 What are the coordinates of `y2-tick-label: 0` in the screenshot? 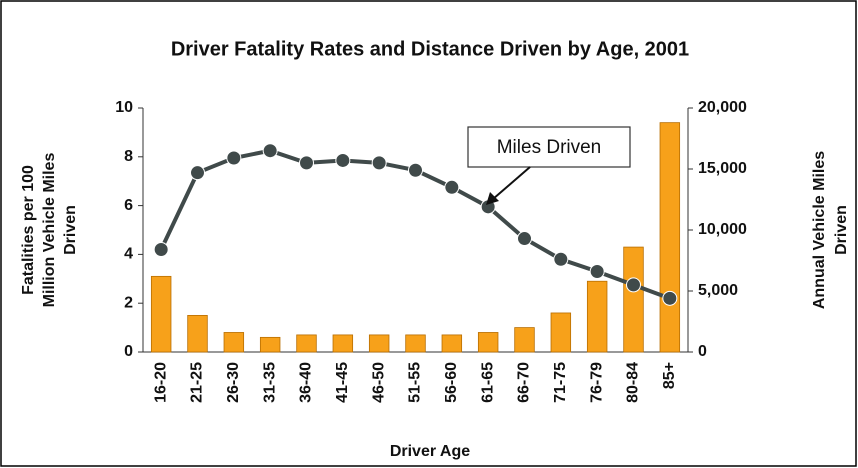 It's located at (702, 351).